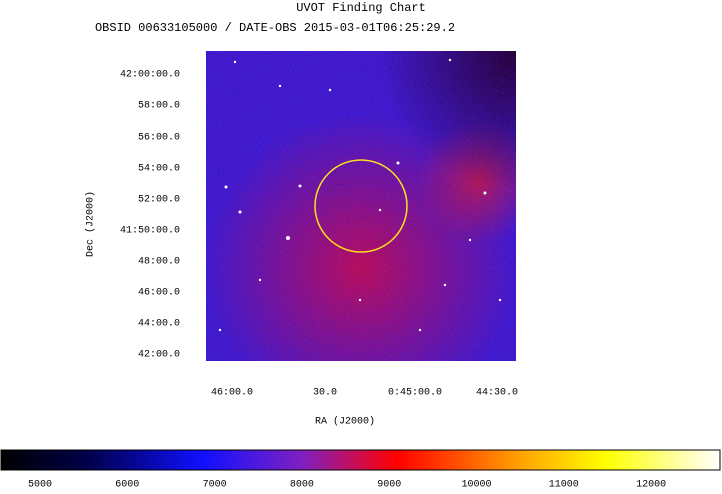 Image resolution: width=722 pixels, height=494 pixels. What do you see at coordinates (325, 393) in the screenshot?
I see `x-tick-label: 30.0` at bounding box center [325, 393].